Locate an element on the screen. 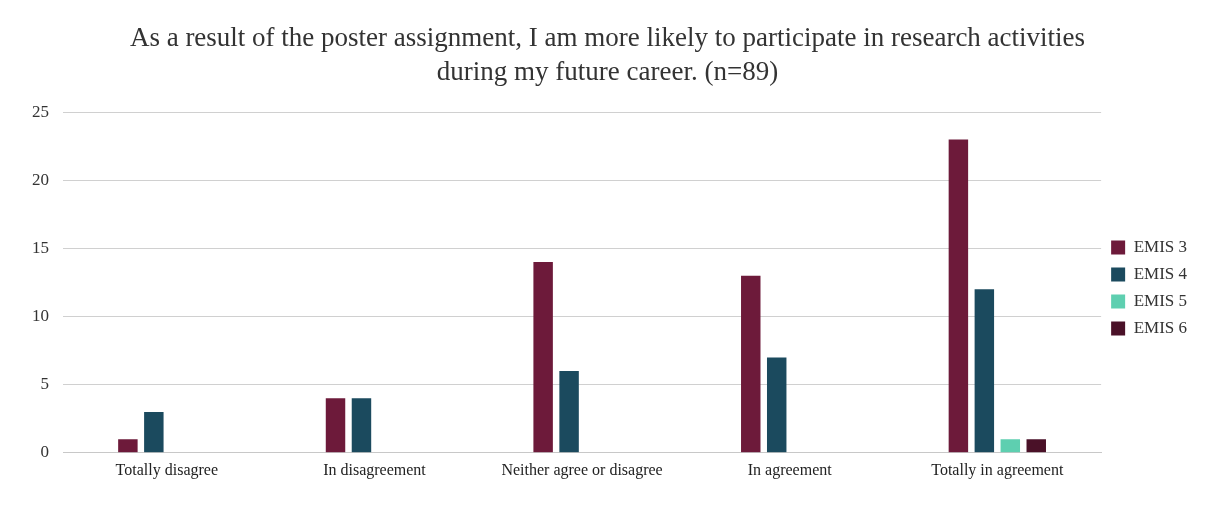  y-tick-label: 25 is located at coordinates (40, 111).